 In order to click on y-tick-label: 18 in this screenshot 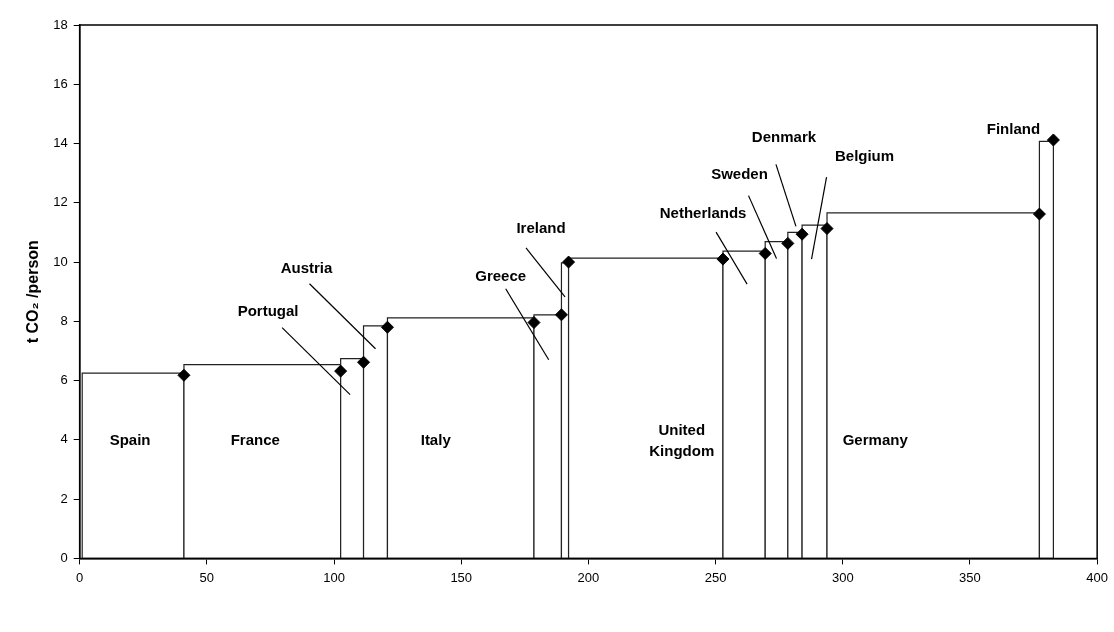, I will do `click(60, 24)`.